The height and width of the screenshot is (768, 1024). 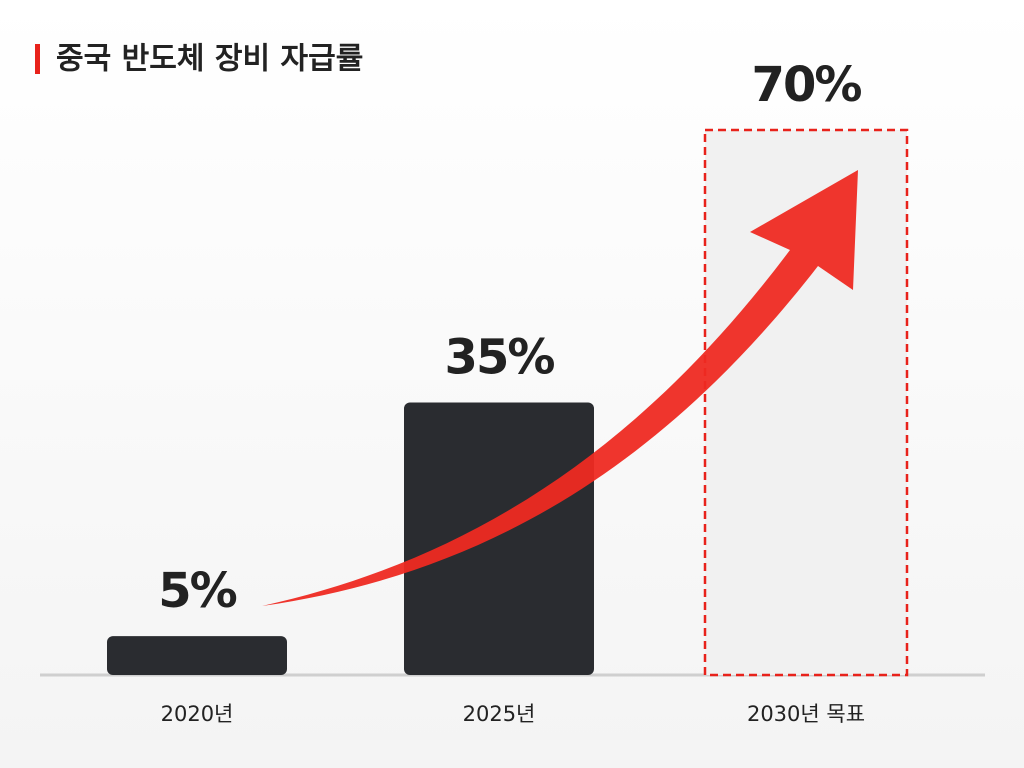 What do you see at coordinates (197, 591) in the screenshot?
I see `value-label: 5%` at bounding box center [197, 591].